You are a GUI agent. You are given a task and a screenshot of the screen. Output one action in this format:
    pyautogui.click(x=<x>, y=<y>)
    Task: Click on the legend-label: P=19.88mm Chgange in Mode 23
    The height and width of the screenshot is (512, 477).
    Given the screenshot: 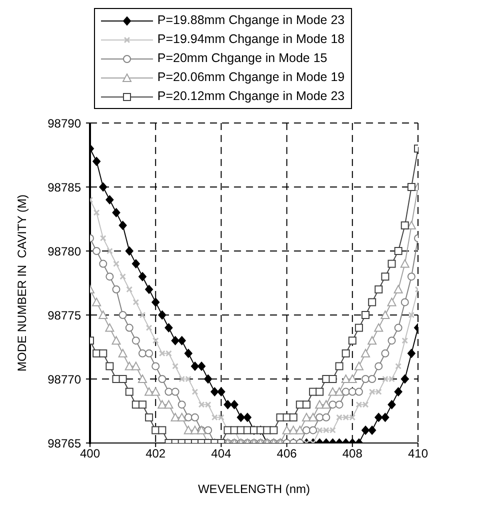 What is the action you would take?
    pyautogui.click(x=251, y=20)
    